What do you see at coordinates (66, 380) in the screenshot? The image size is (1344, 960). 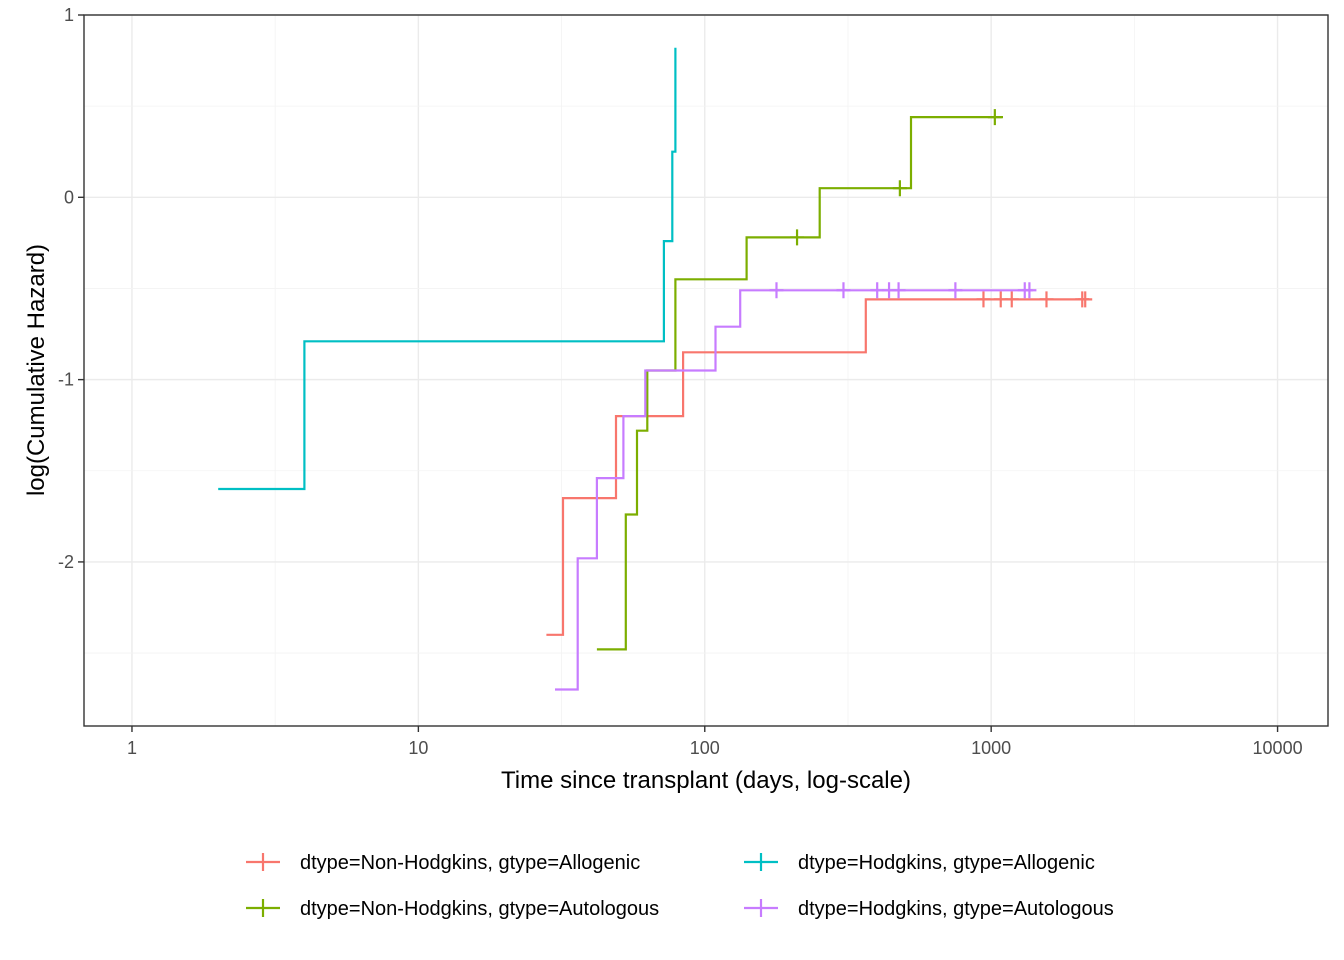 I see `y-tick-label: -1` at bounding box center [66, 380].